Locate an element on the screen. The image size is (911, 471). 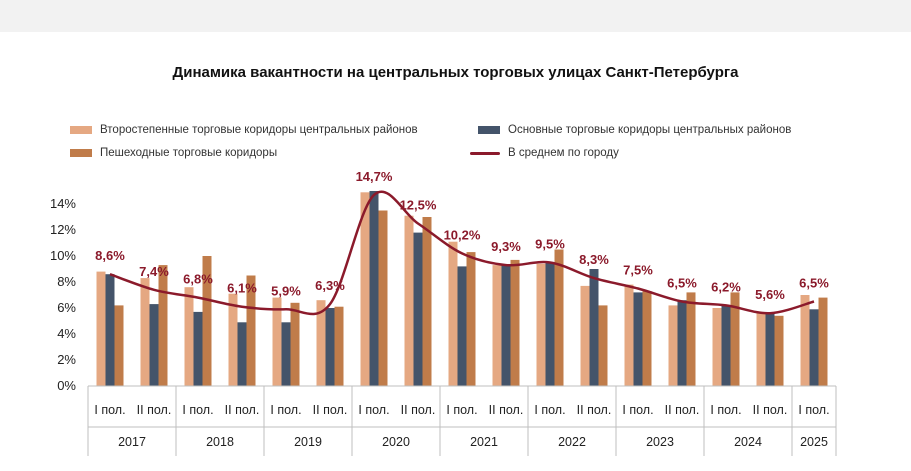
legend-label-pedestrian: Пешеходные торговые коридоры is located at coordinates (189, 153).